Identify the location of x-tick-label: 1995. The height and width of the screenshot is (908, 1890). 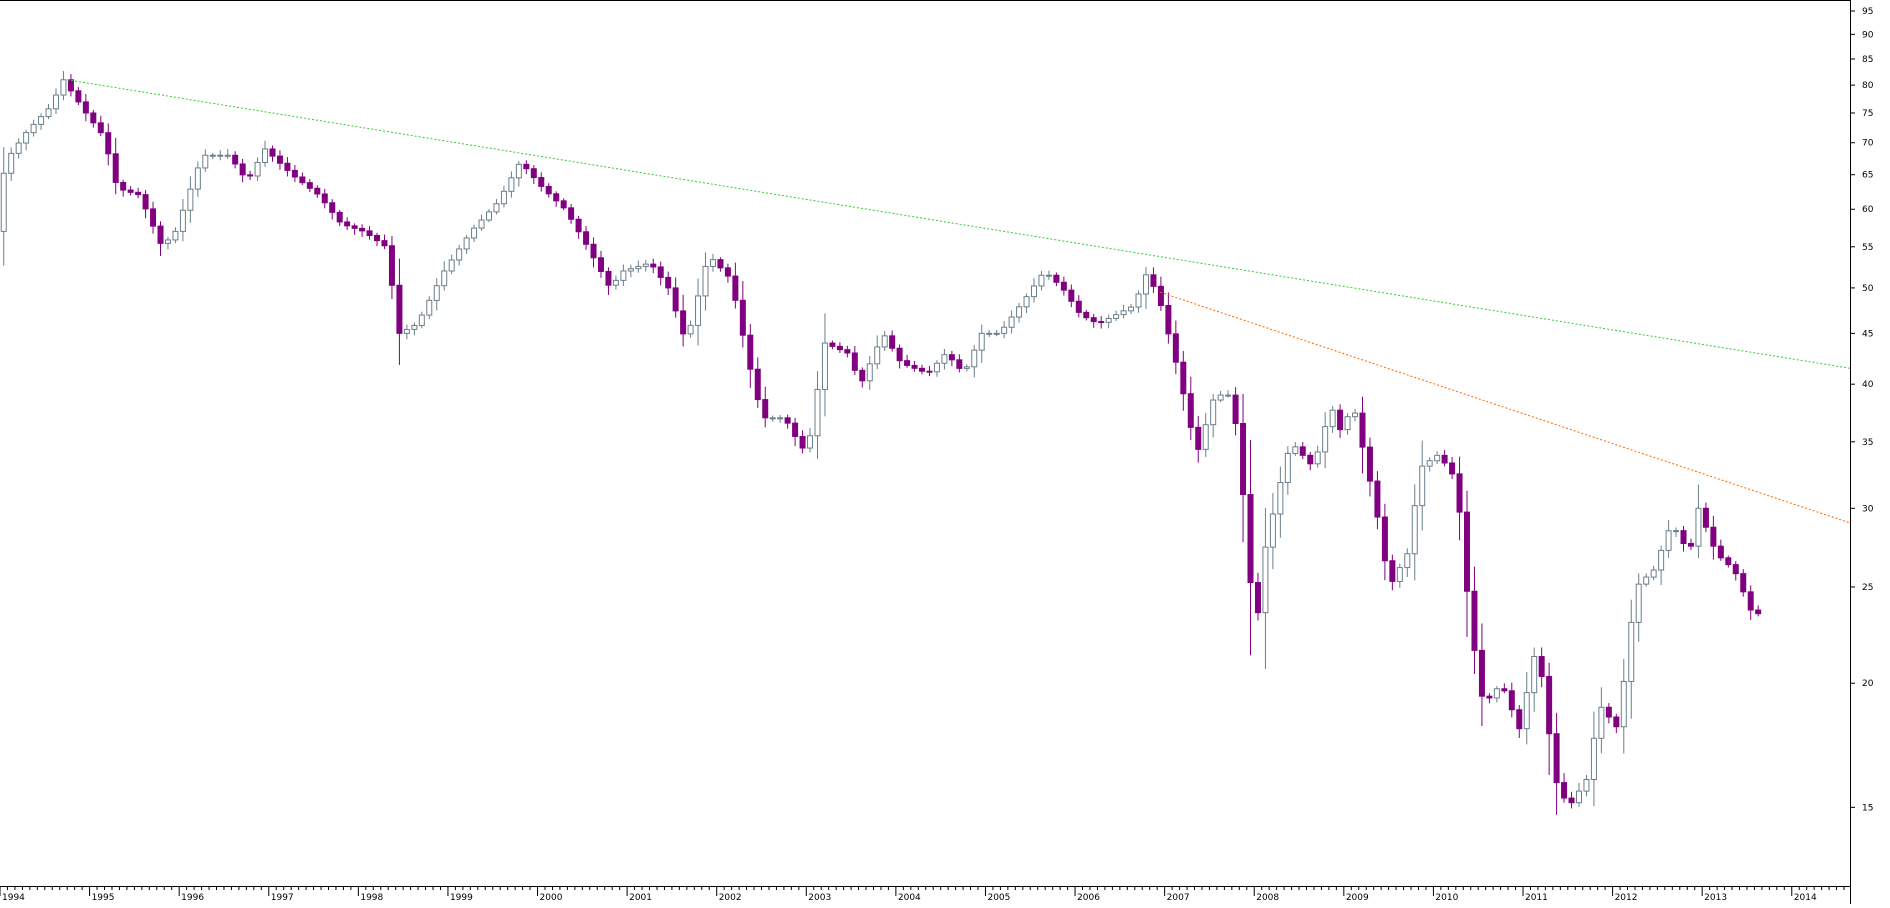
(103, 898).